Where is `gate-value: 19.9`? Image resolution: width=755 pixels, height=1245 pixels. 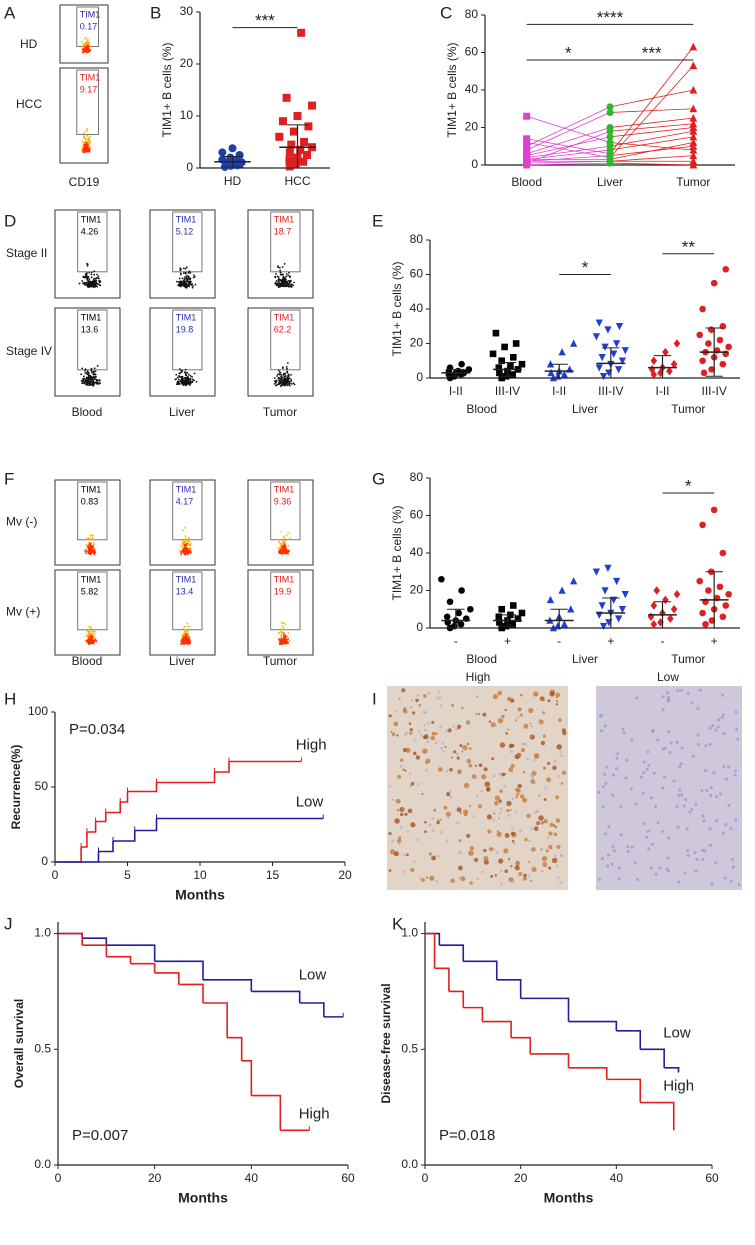 gate-value: 19.9 is located at coordinates (283, 591).